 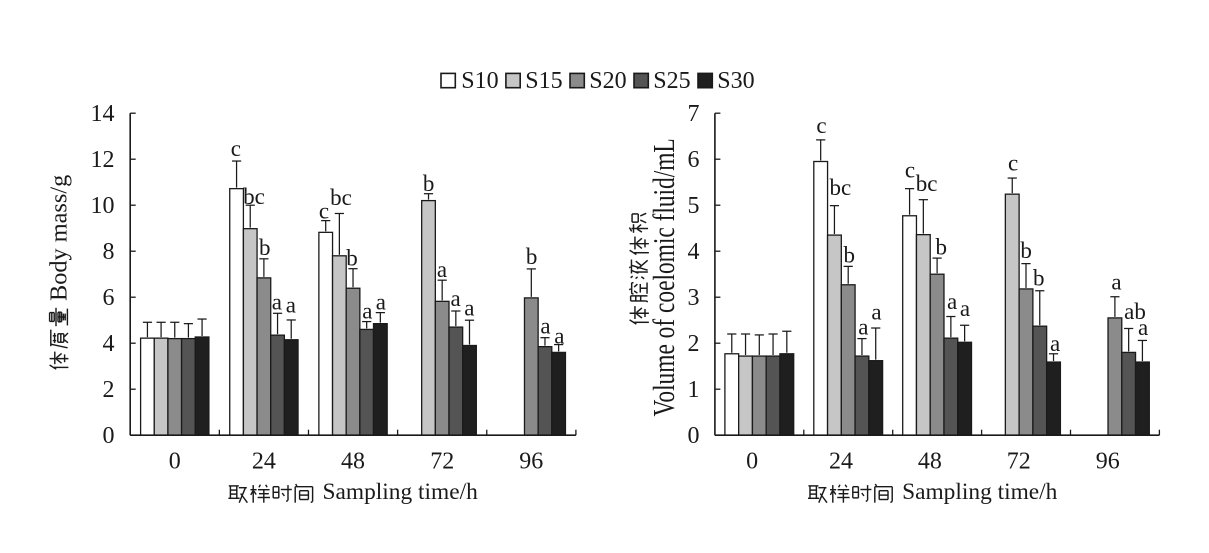 What do you see at coordinates (671, 81) in the screenshot?
I see `svg-text: S25` at bounding box center [671, 81].